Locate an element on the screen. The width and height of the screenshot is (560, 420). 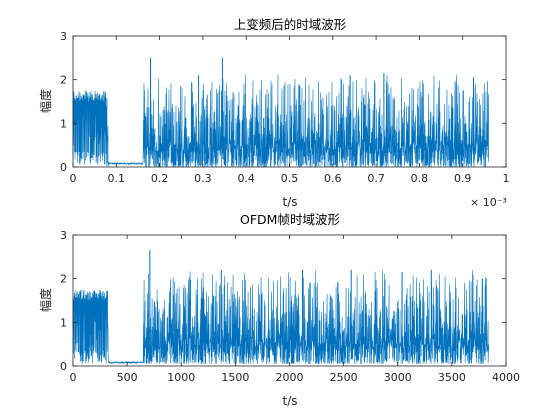
subplot-2-x-tick-label: 4000 is located at coordinates (506, 377).